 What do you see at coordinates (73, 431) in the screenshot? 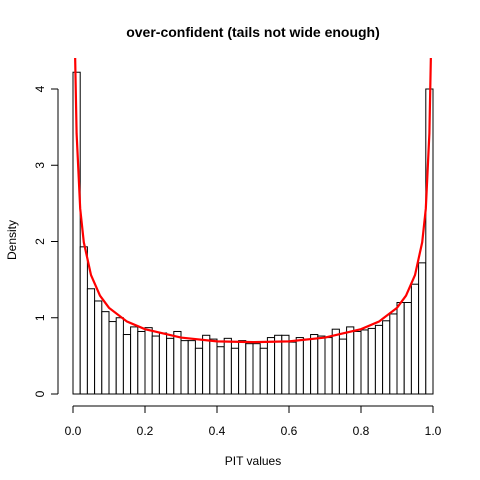
I see `x-tick-label: 0.0` at bounding box center [73, 431].